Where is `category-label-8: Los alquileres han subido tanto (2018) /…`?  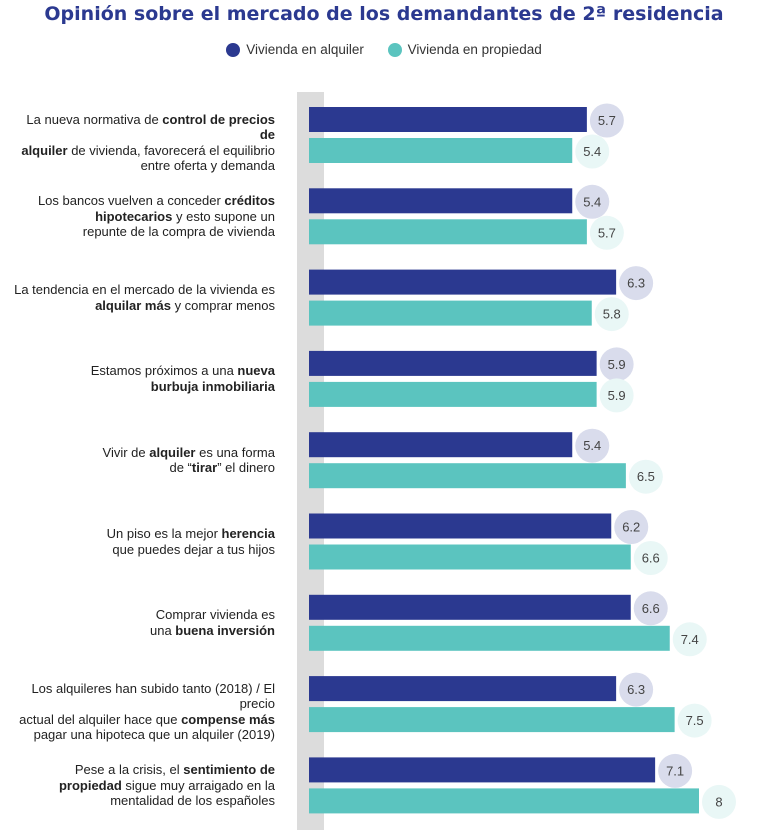
category-label-8: Los alquileres han subido tanto (2018) /… is located at coordinates (147, 711).